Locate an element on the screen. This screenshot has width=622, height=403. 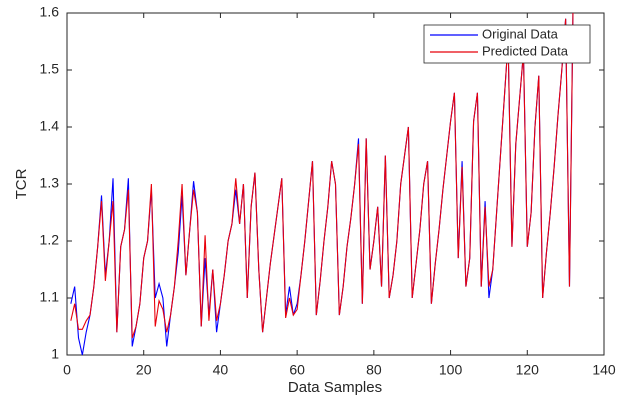
y-tick-label: 1.2 is located at coordinates (50, 240).